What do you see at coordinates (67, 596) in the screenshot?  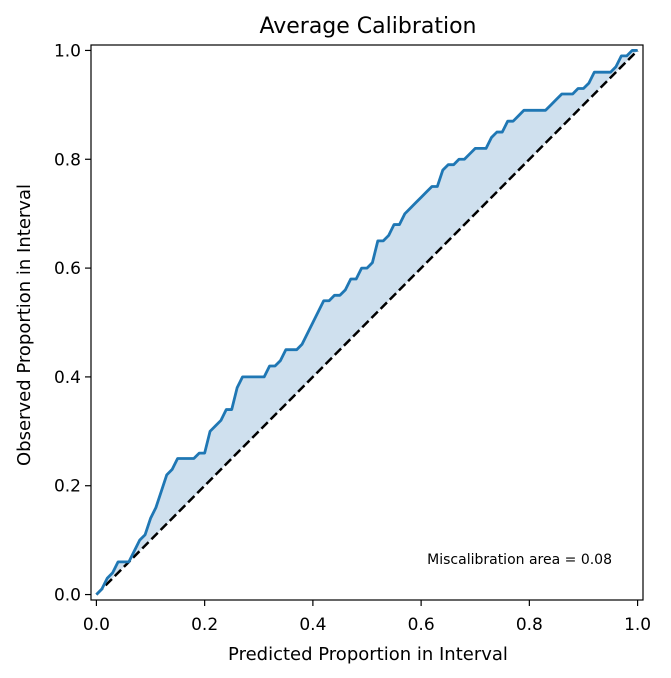 I see `y-tick-label: 0.0` at bounding box center [67, 596].